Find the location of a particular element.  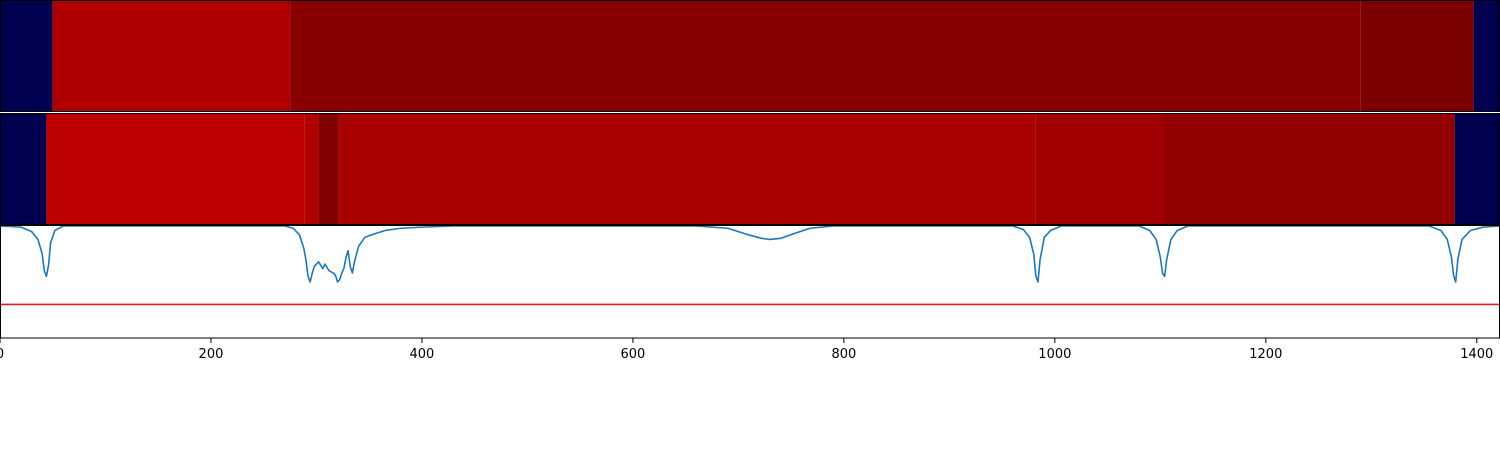

x-tick-label: 800 is located at coordinates (843, 354).